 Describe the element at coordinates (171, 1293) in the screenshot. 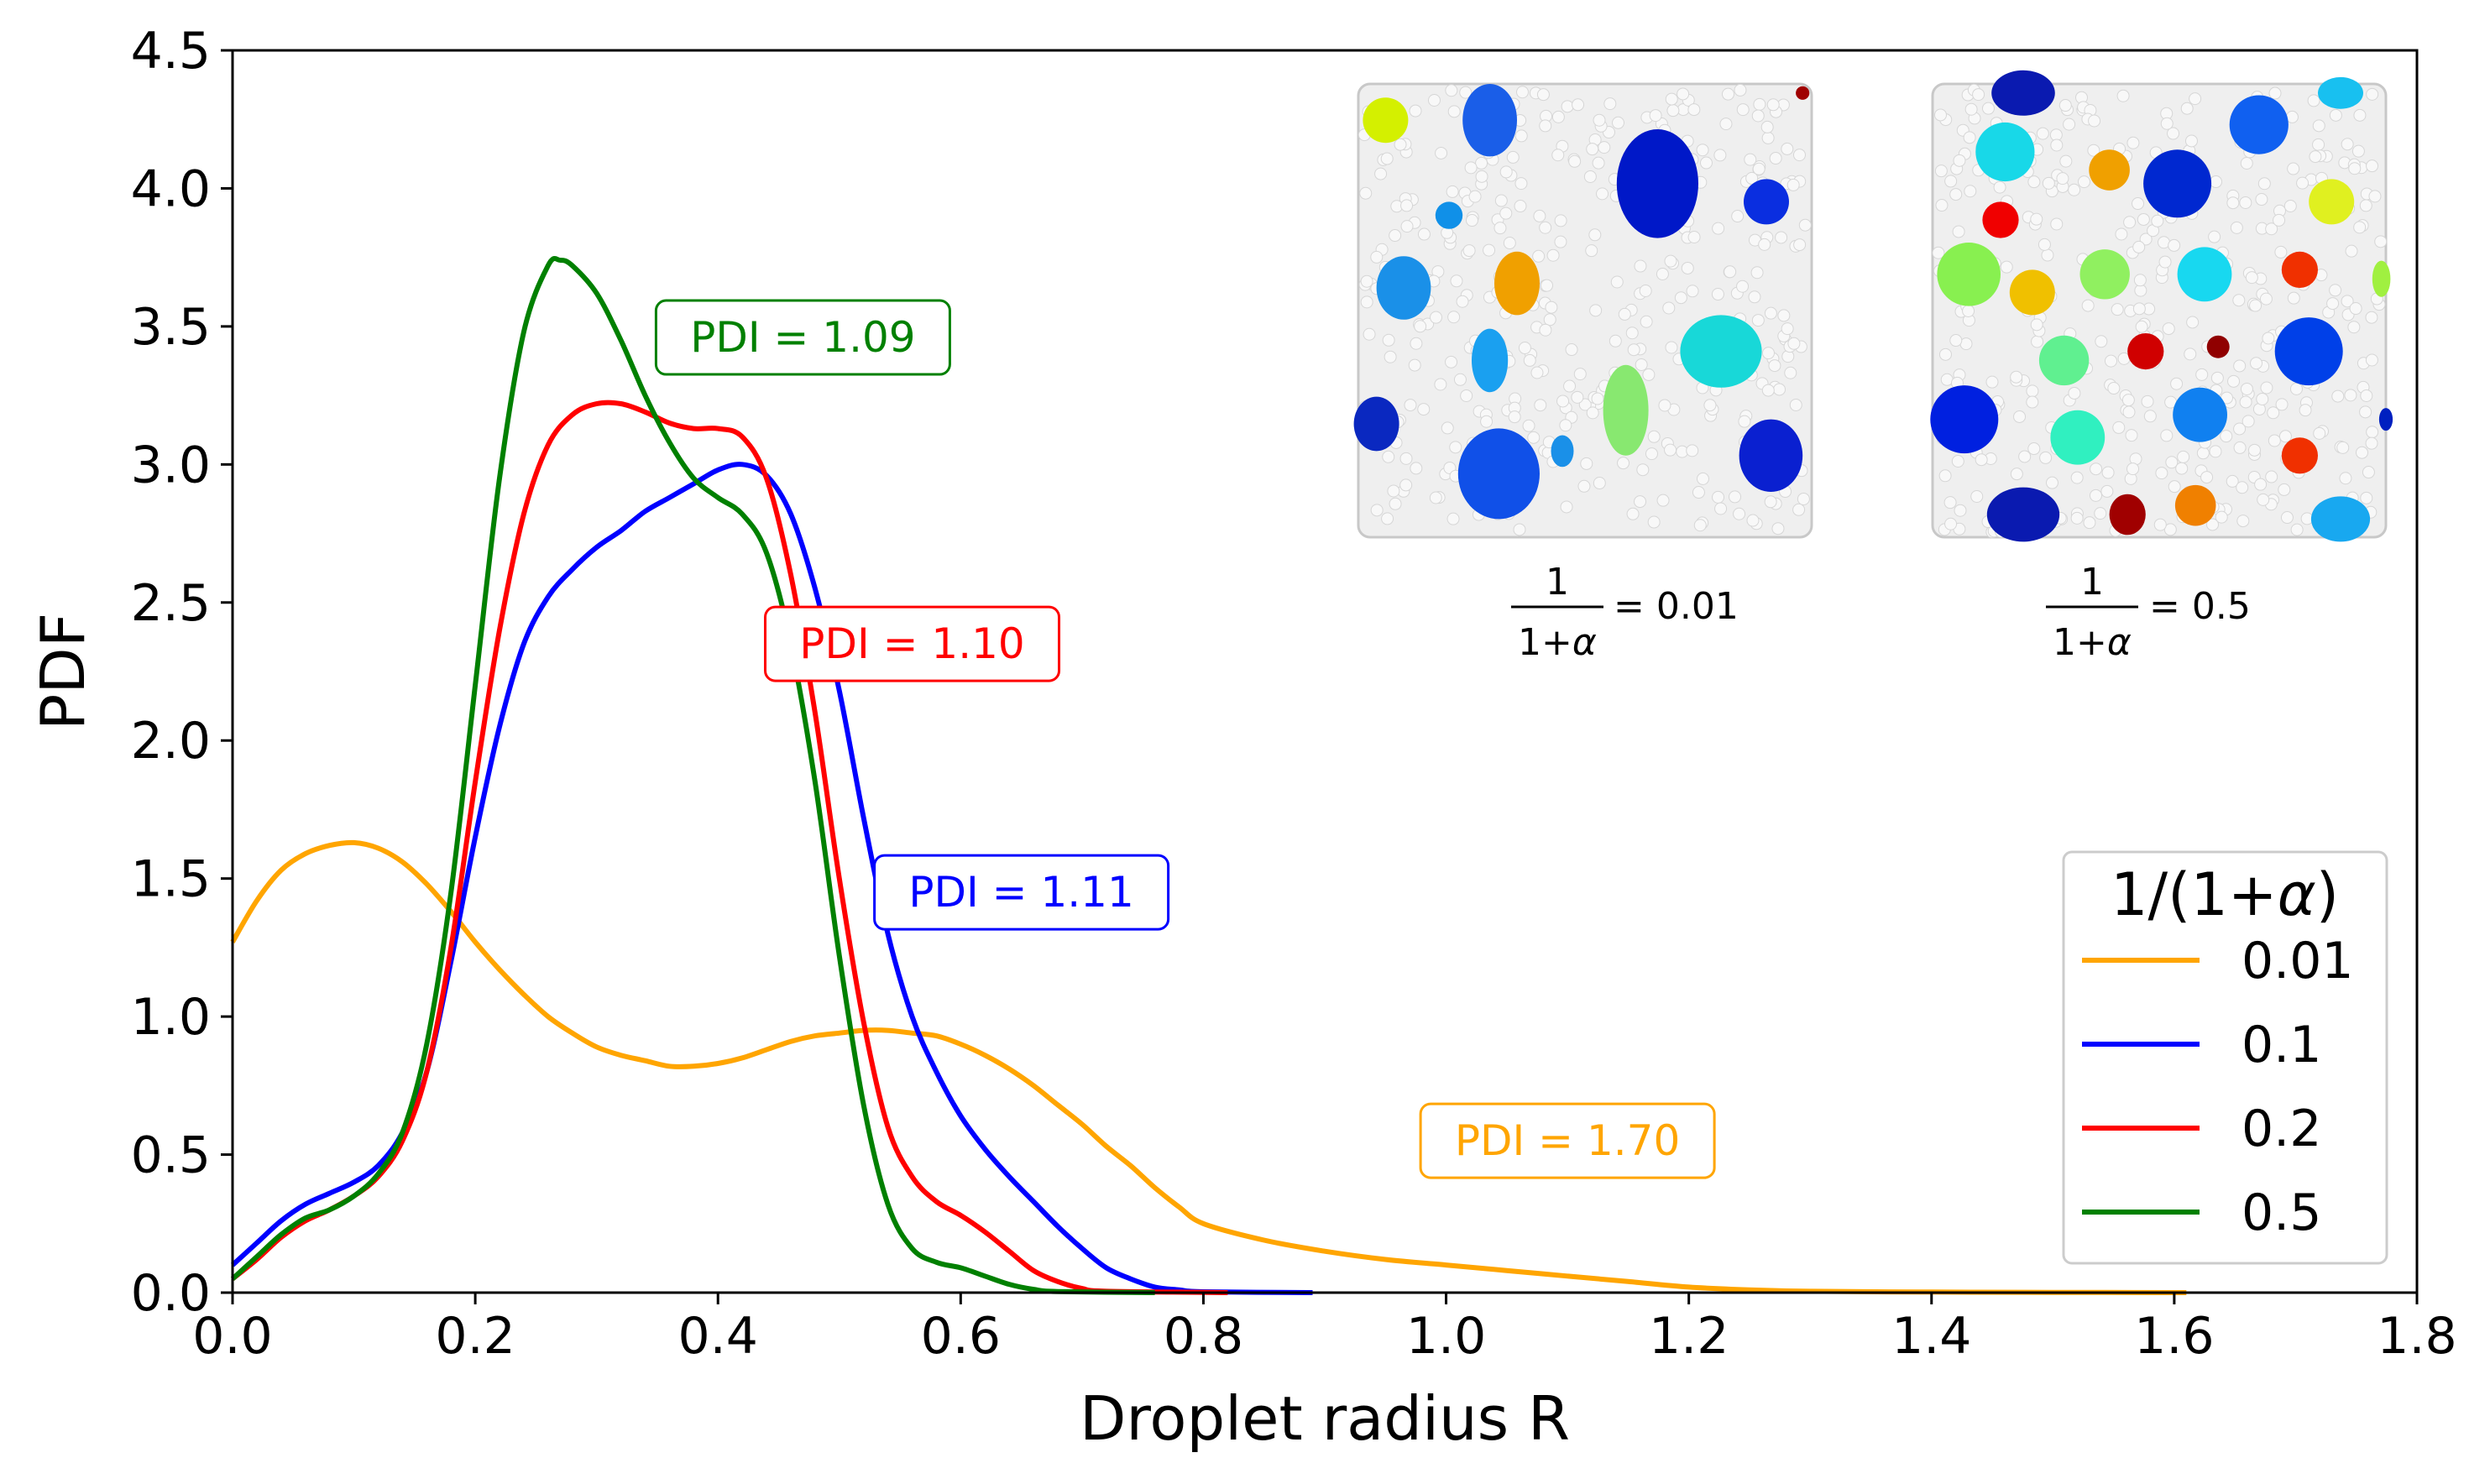

I see `y-tick-label: 0.0` at that location.